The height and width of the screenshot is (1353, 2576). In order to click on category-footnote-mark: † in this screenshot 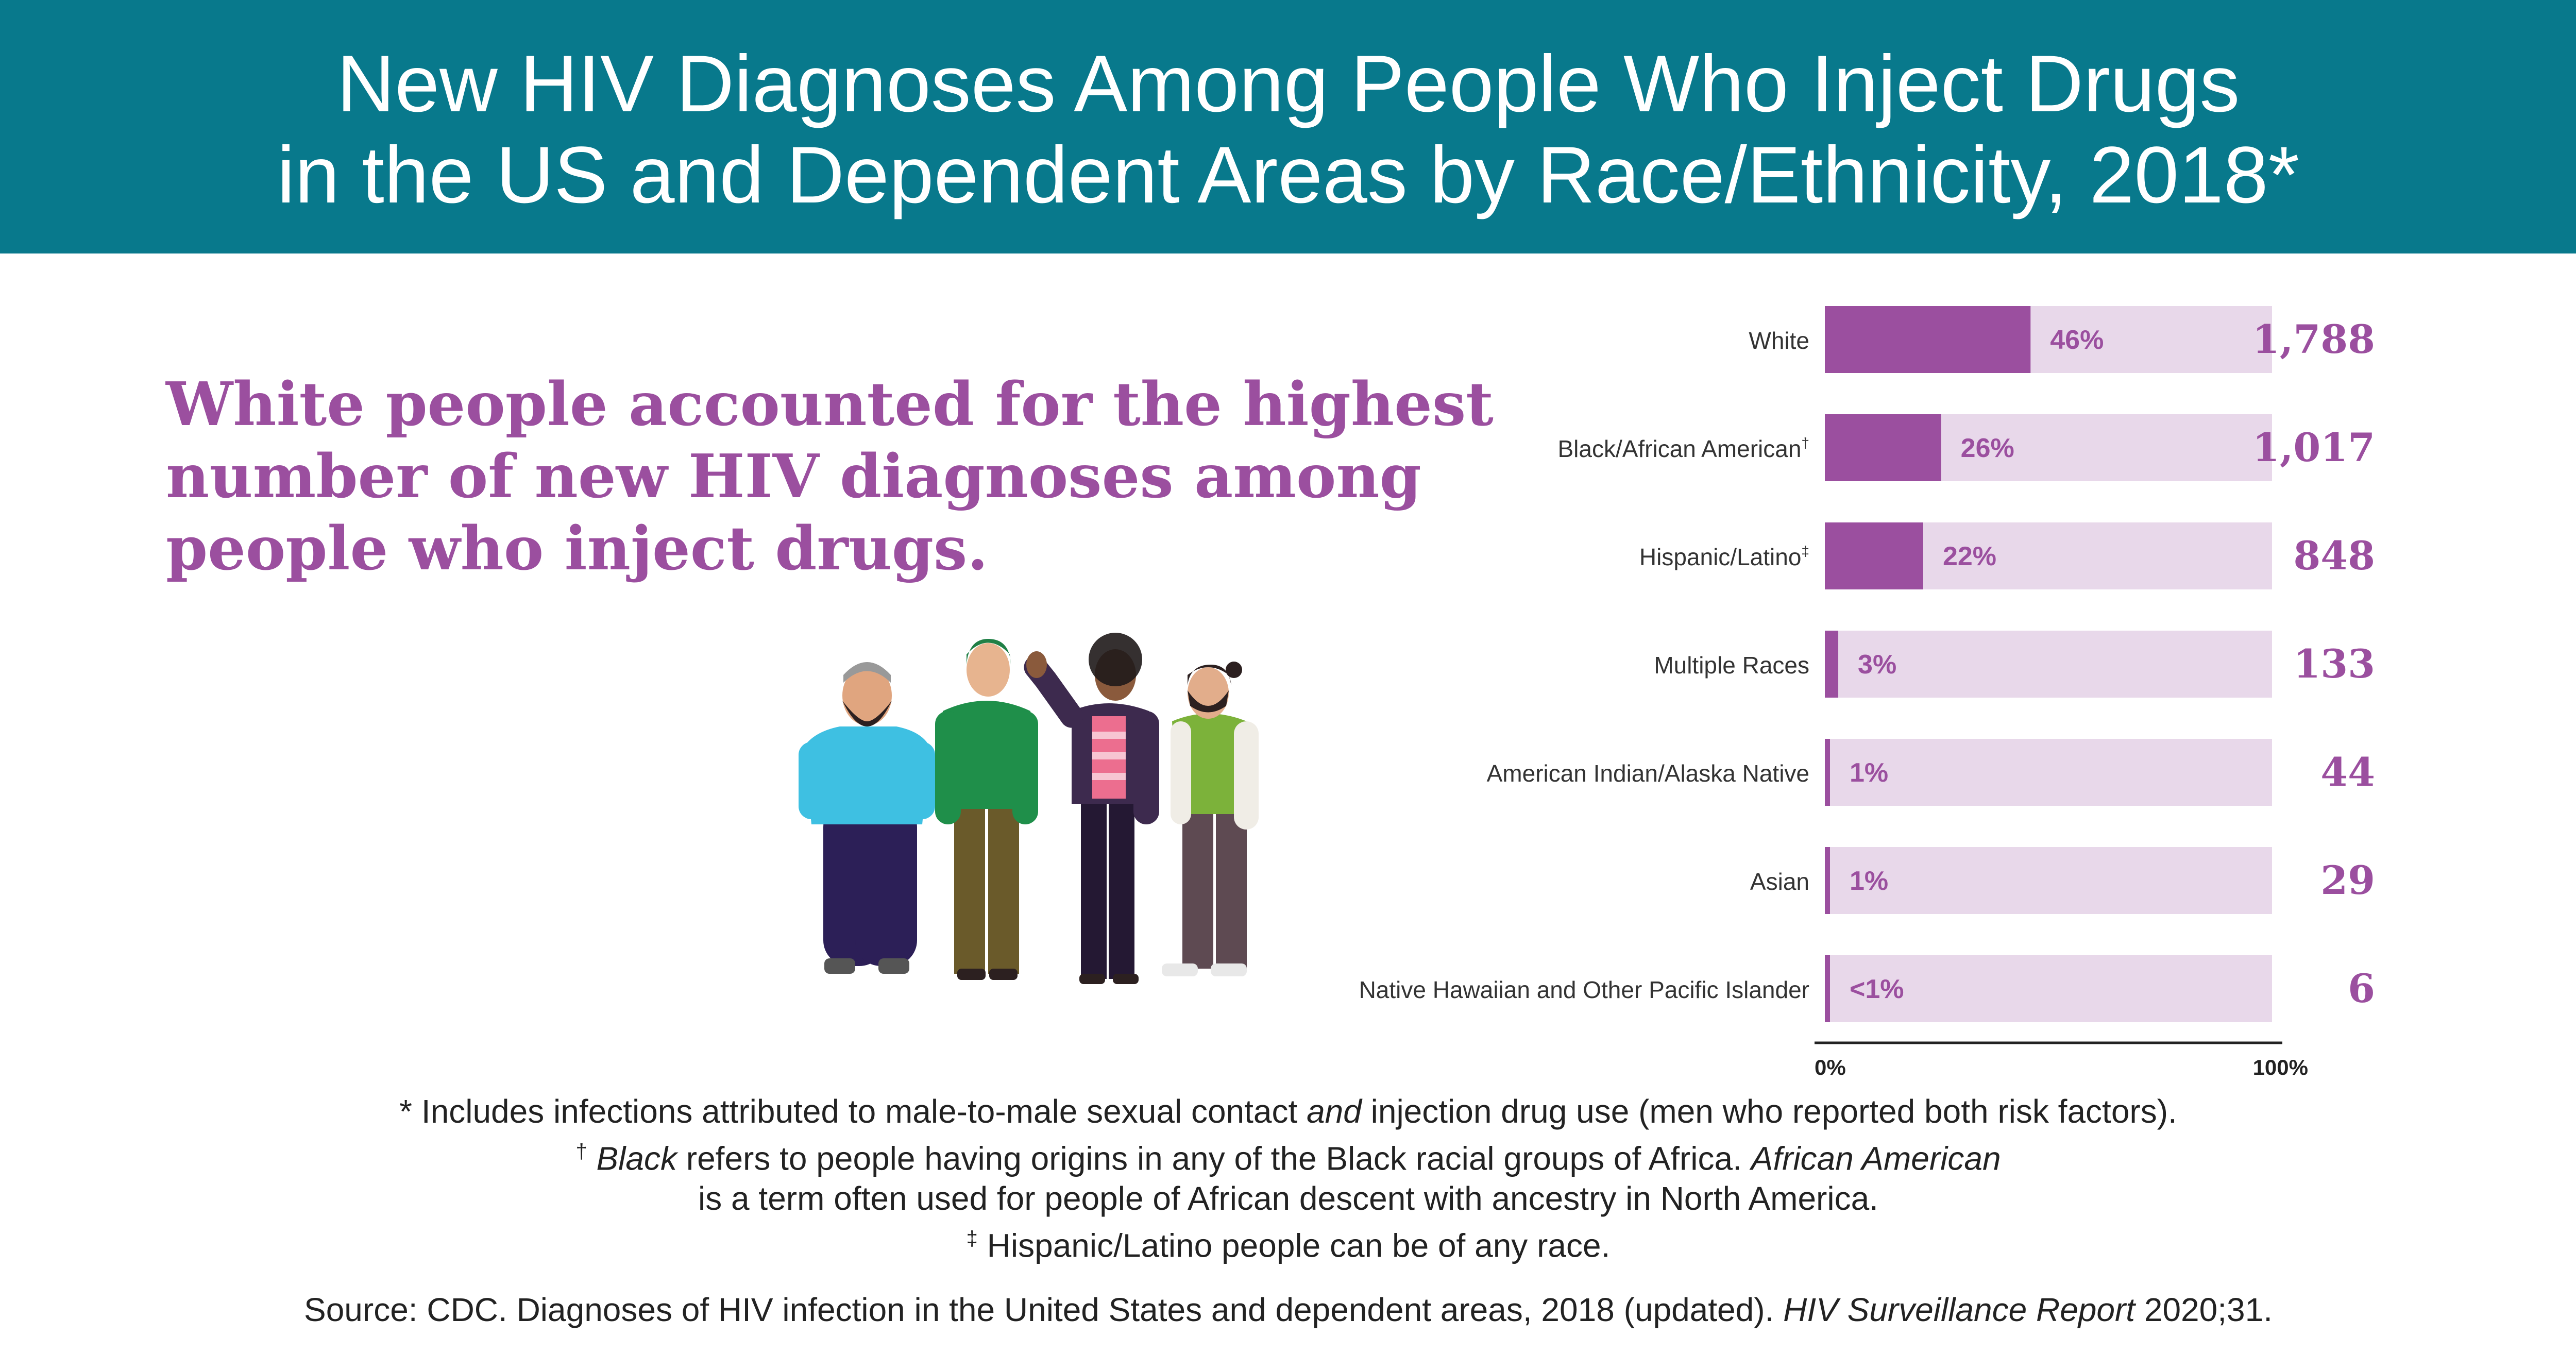, I will do `click(1805, 443)`.